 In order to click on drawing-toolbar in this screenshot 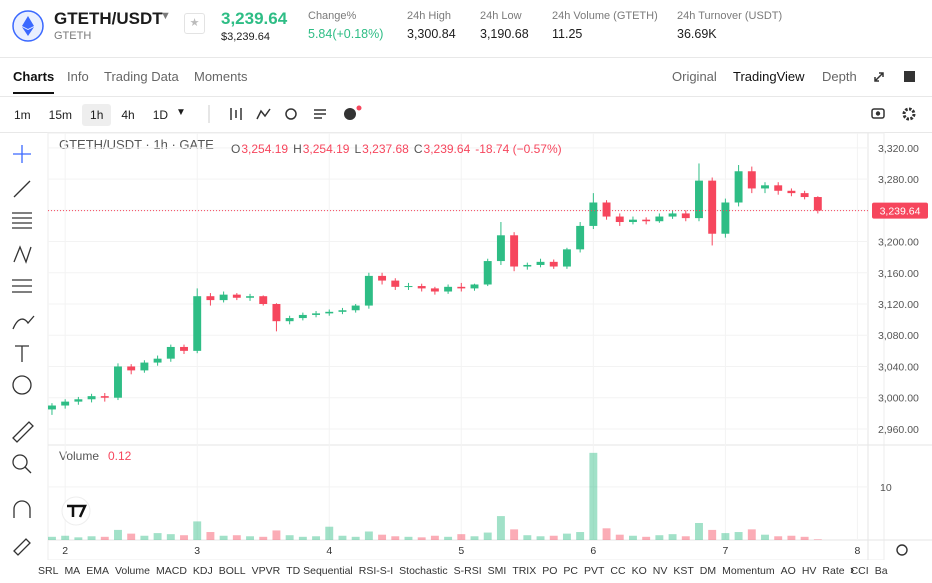, I will do `click(22, 346)`.